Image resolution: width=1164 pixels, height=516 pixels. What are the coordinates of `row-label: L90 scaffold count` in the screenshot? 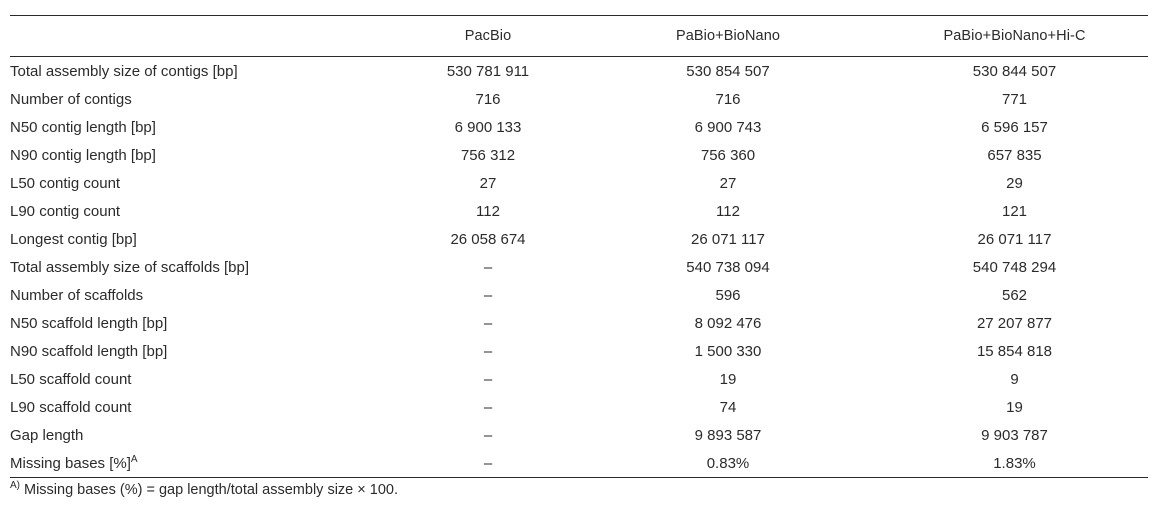 It's located at (215, 407).